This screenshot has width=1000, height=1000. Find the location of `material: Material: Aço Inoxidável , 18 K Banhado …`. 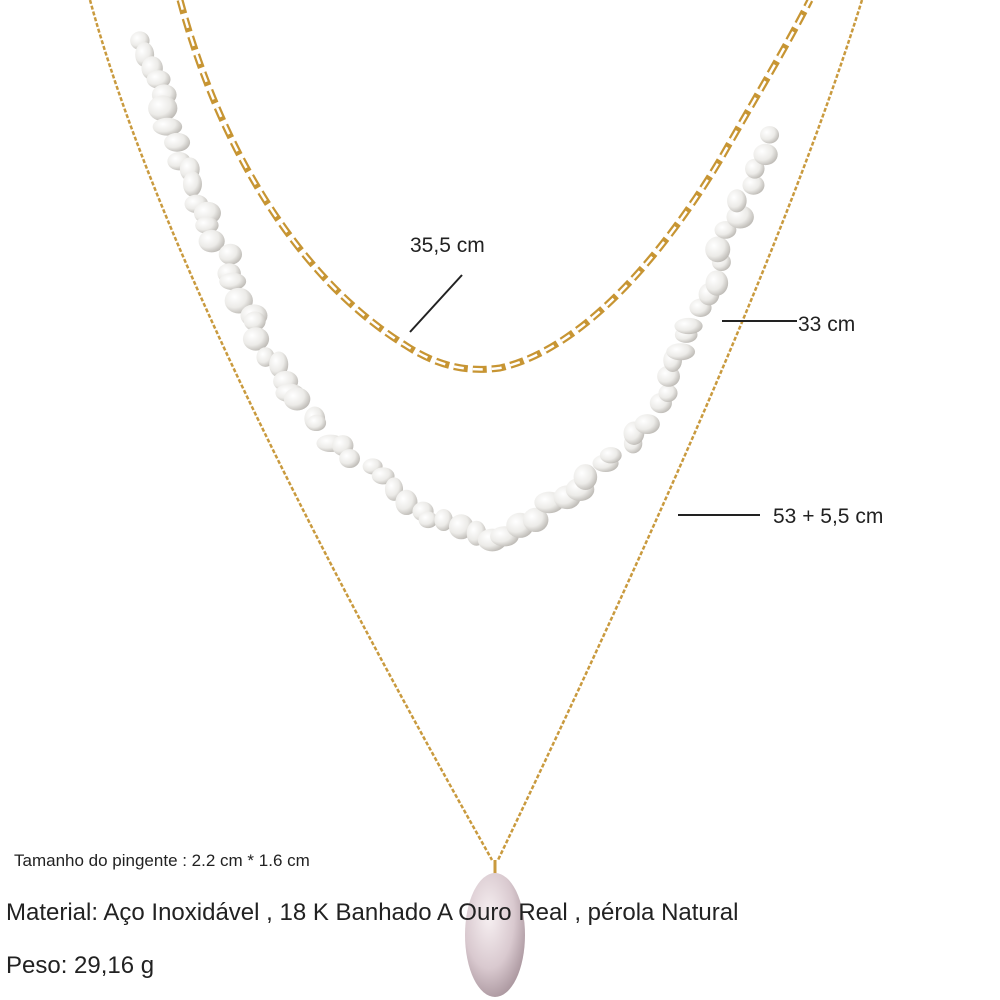

material: Material: Aço Inoxidável , 18 K Banhado … is located at coordinates (372, 912).